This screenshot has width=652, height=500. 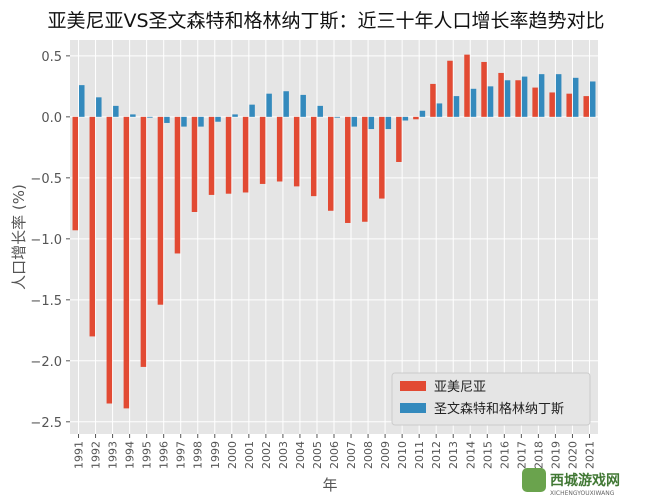 What do you see at coordinates (450, 88) in the screenshot?
I see `bar-armenia-2013` at bounding box center [450, 88].